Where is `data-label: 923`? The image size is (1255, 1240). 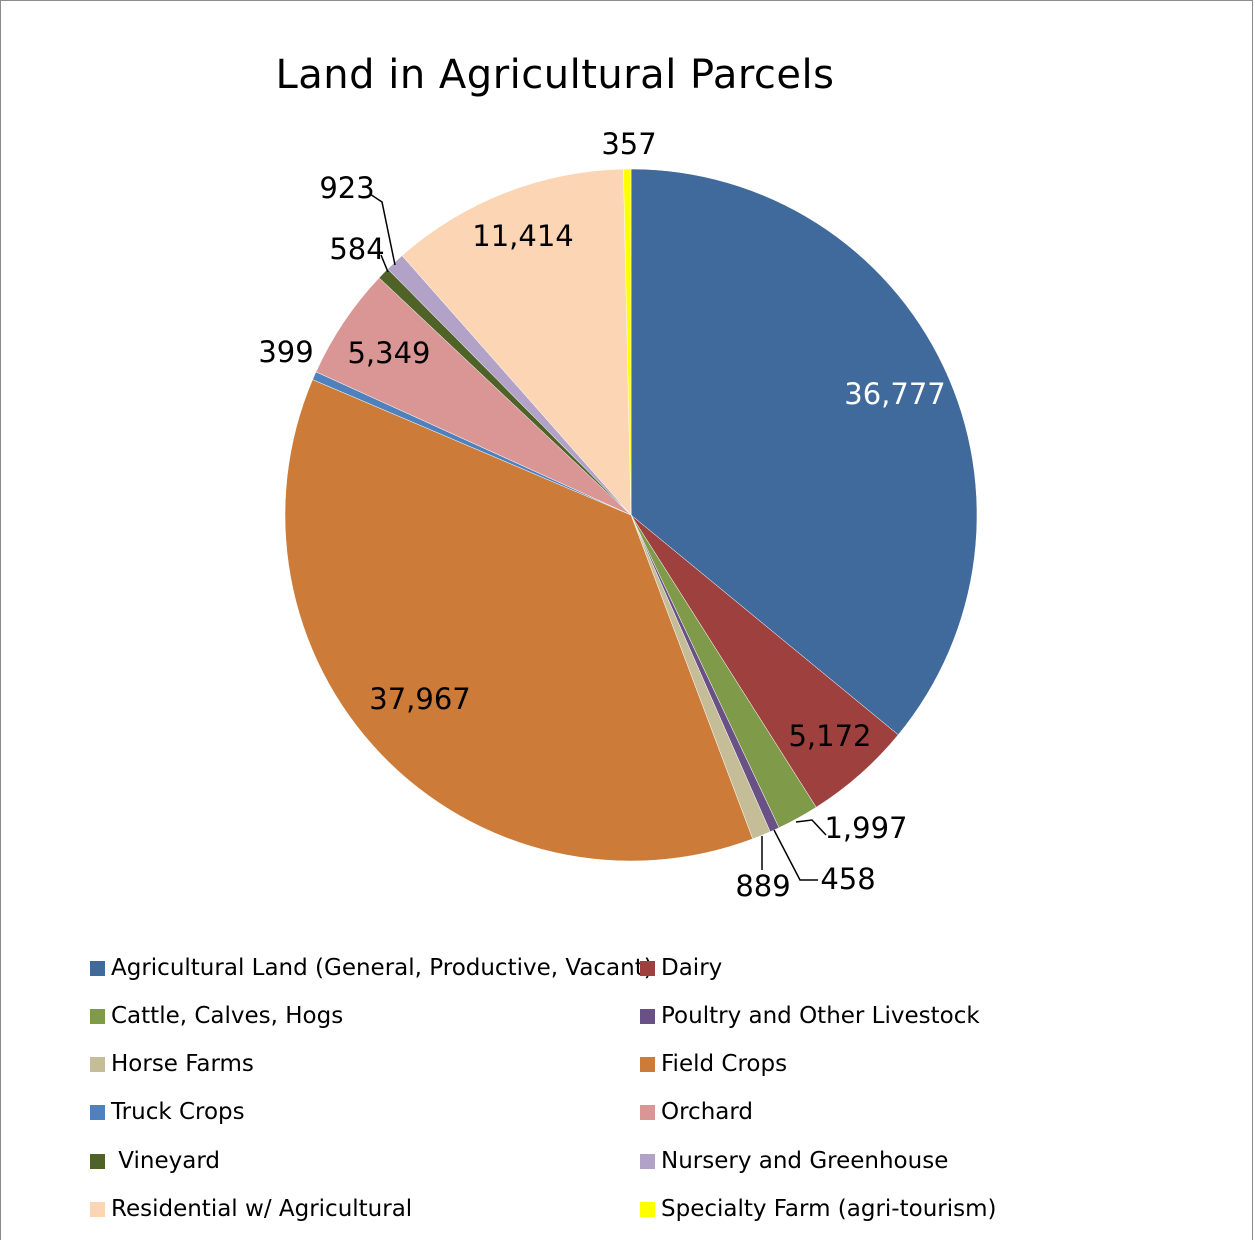 data-label: 923 is located at coordinates (346, 188).